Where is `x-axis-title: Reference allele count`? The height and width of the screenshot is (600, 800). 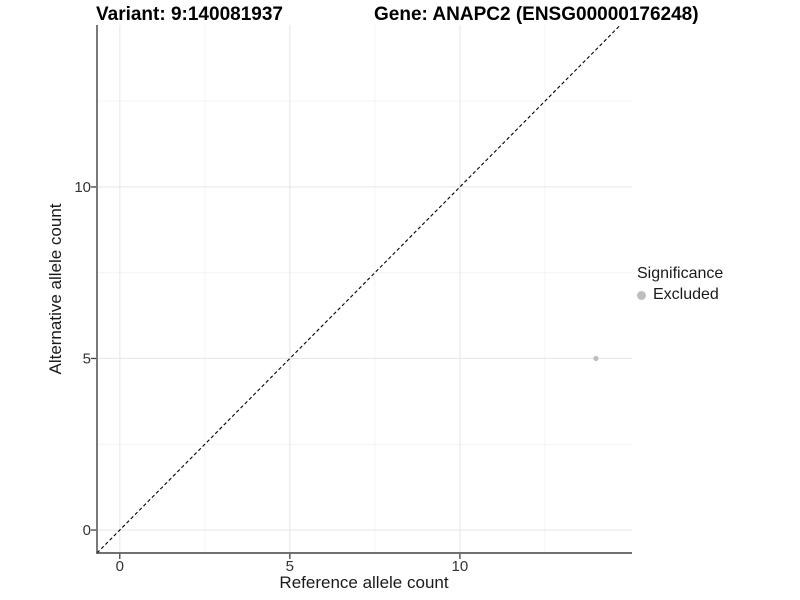 x-axis-title: Reference allele count is located at coordinates (364, 582).